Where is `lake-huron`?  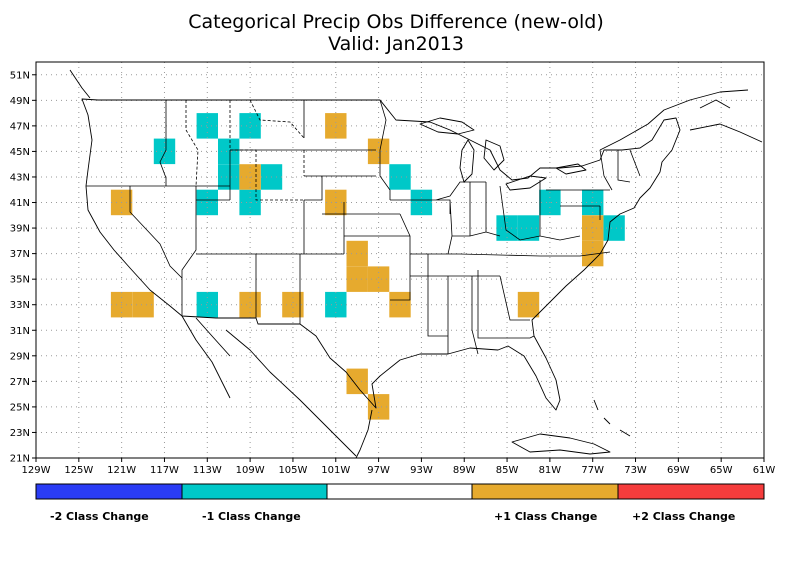 lake-huron is located at coordinates (494, 155).